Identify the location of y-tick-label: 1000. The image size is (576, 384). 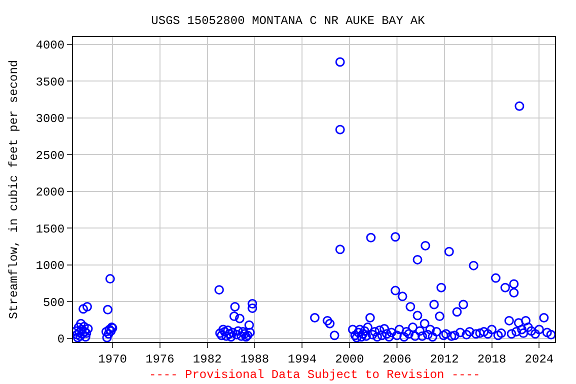
(50, 266).